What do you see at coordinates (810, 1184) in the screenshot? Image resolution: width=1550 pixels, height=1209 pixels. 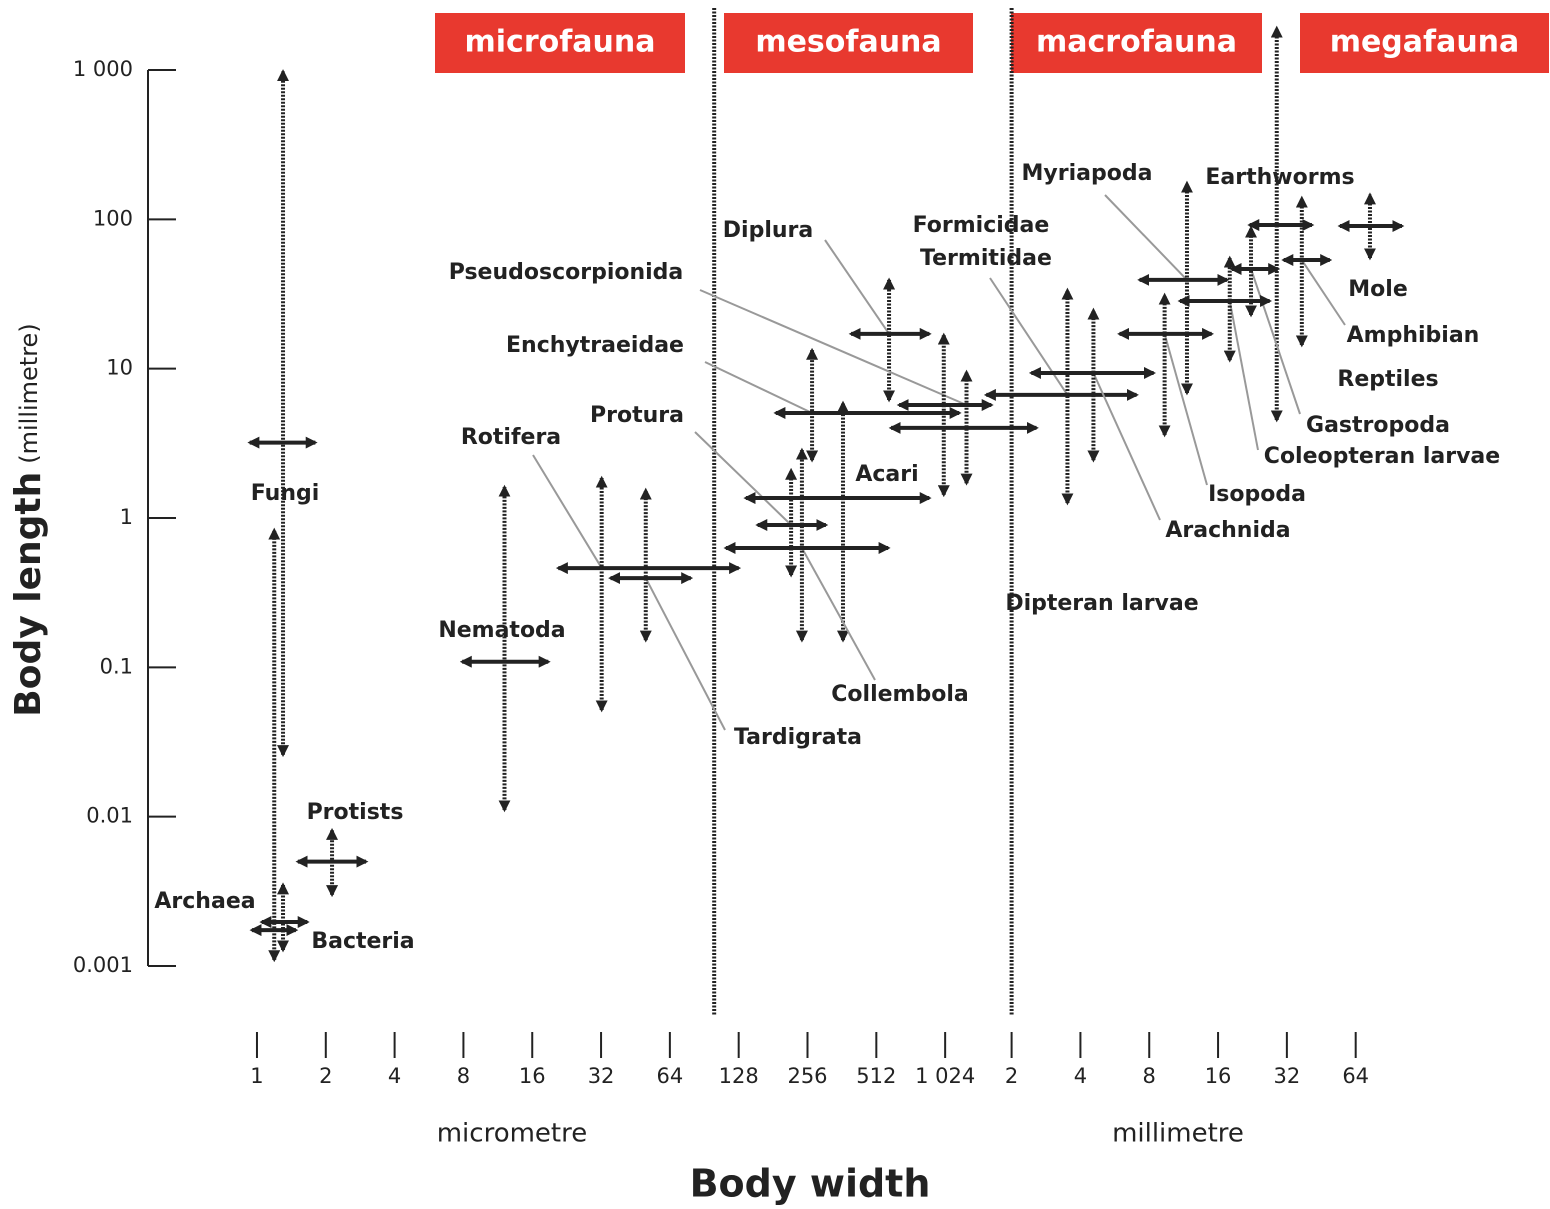 I see `x-title: Body width` at bounding box center [810, 1184].